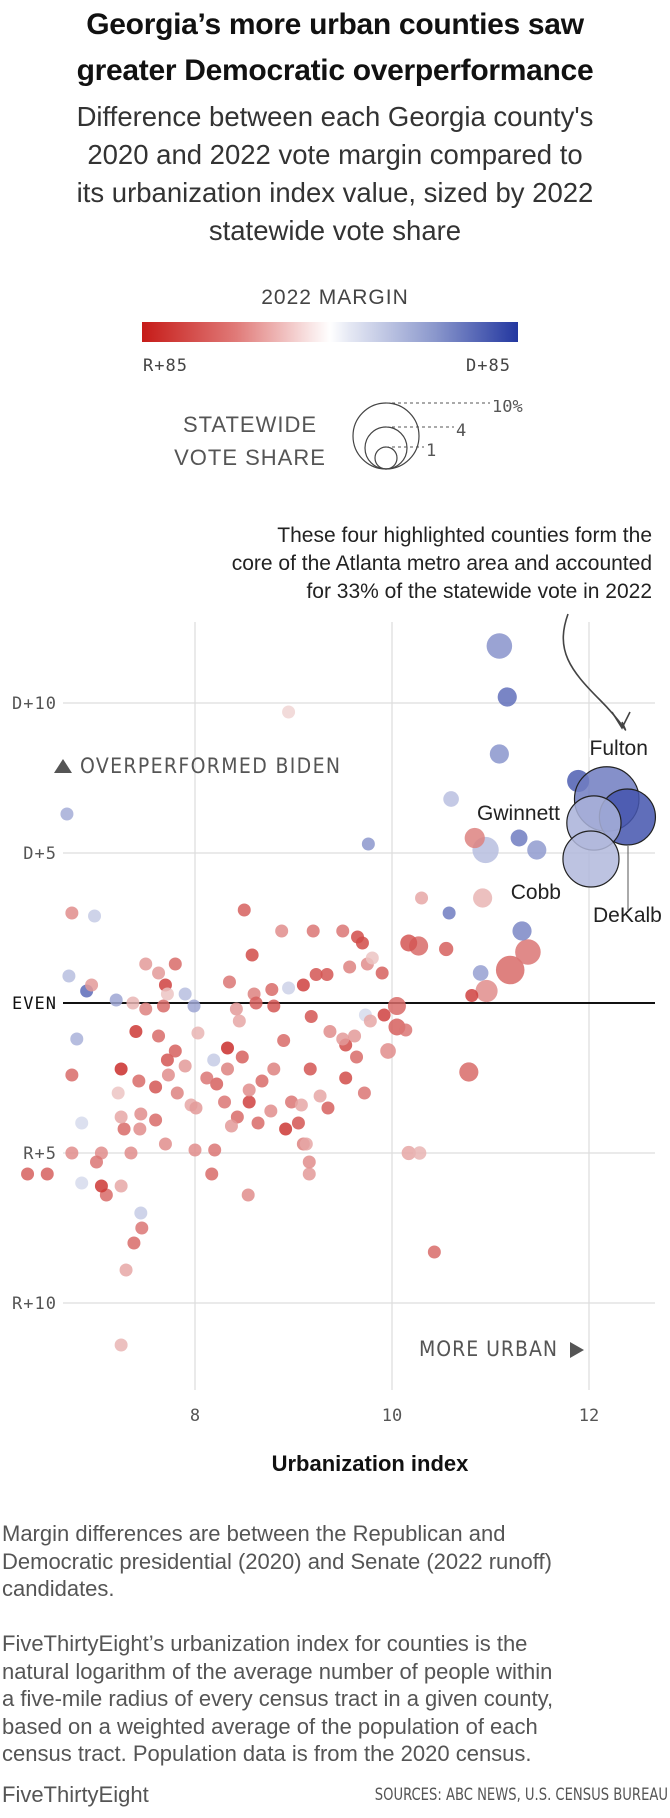 The image size is (670, 1818). I want to click on county-point-cobb, so click(591, 859).